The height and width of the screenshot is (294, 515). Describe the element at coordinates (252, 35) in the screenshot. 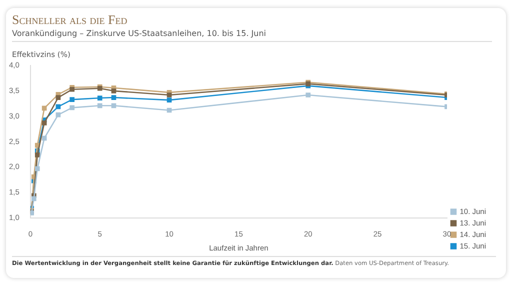

I see `chart-subtitle: Vorankündigung – Zinskurve US-Staatsanleihen, 10. bis 15. Juni` at that location.